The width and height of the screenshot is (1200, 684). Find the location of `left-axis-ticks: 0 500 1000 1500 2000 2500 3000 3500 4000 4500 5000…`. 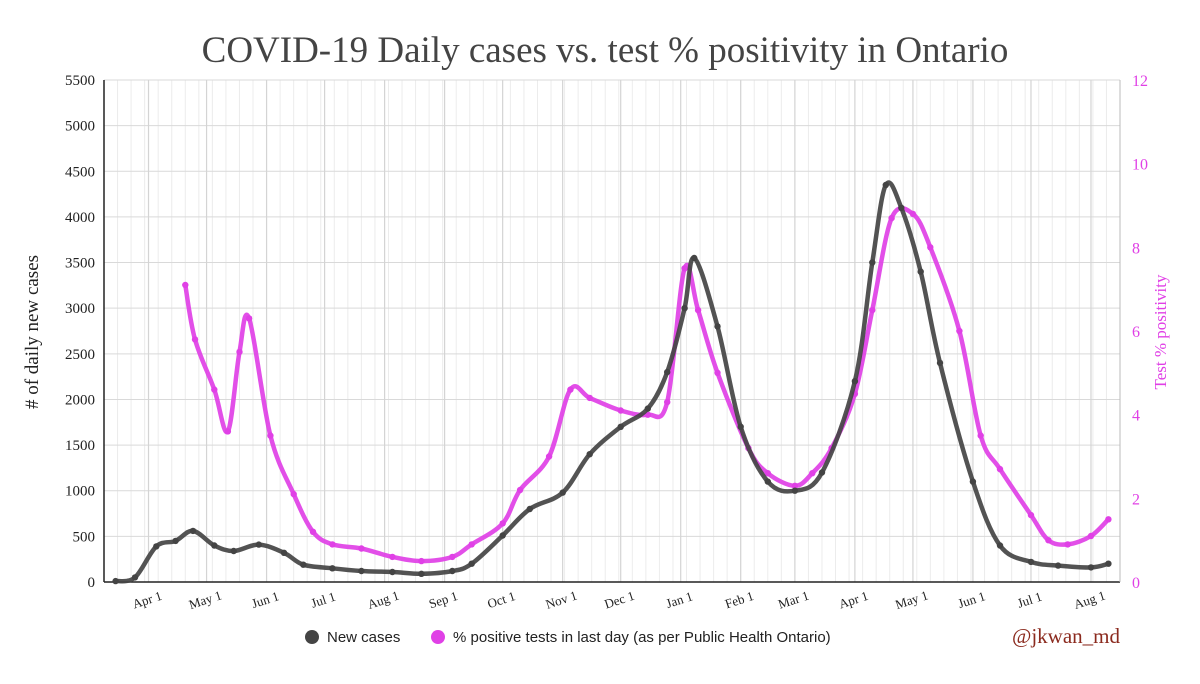

left-axis-ticks: 0 500 1000 1500 2000 2500 3000 3500 4000 4500 5000… is located at coordinates (80, 332).